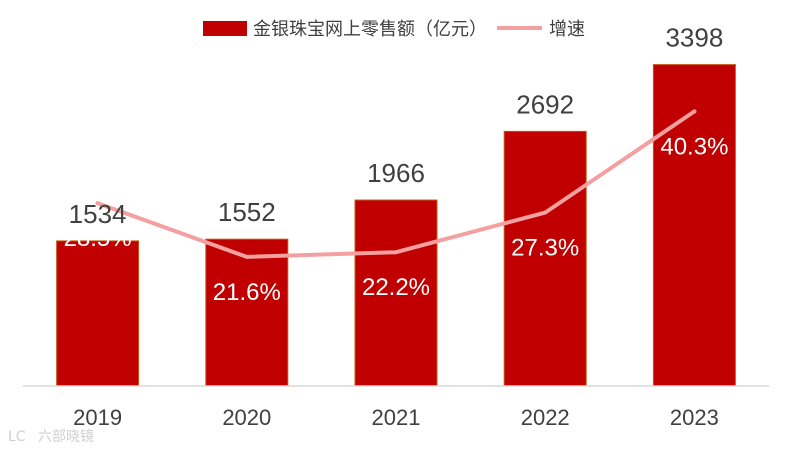 The height and width of the screenshot is (451, 792). What do you see at coordinates (545, 417) in the screenshot?
I see `x-tick-label-2022: 2022` at bounding box center [545, 417].